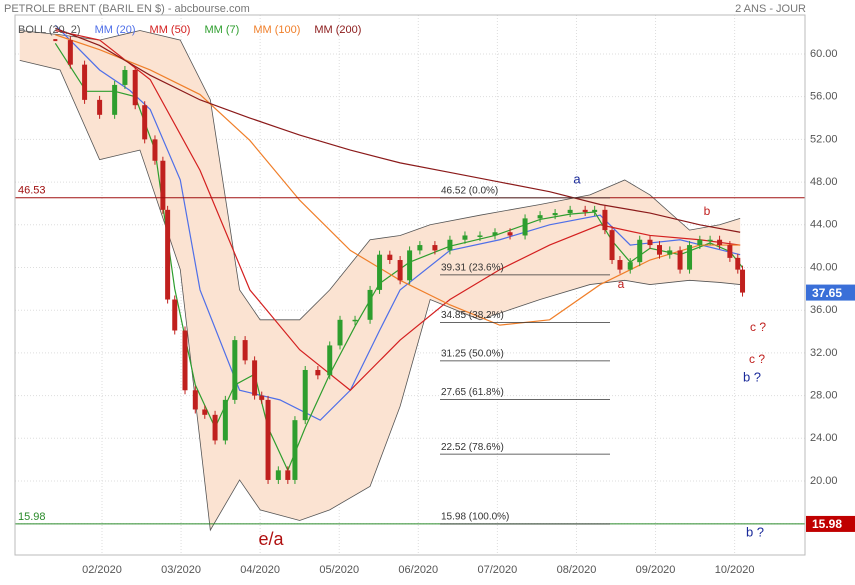 The width and height of the screenshot is (855, 585). What do you see at coordinates (49, 30) in the screenshot?
I see `legend-entry: BOLL (20, 2)` at bounding box center [49, 30].